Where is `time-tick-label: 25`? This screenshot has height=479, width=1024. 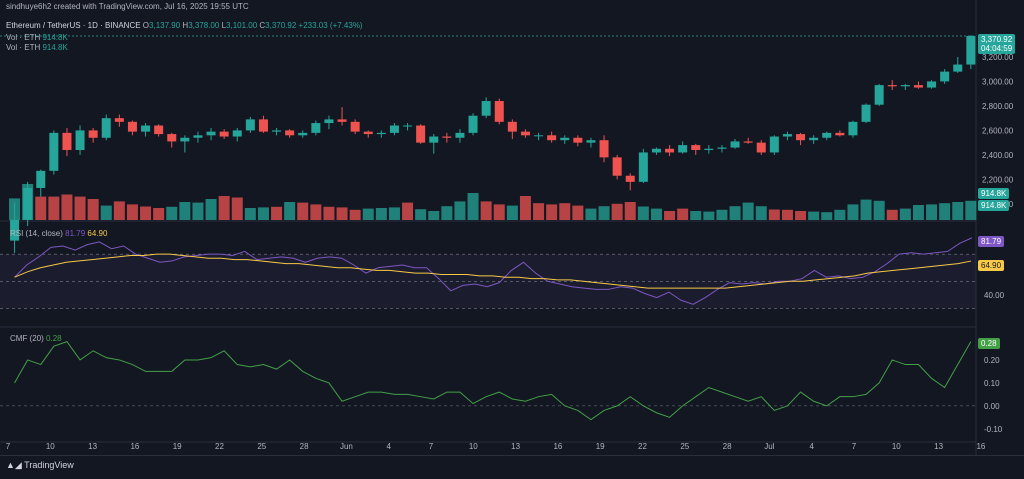
time-tick-label: 25 is located at coordinates (684, 446).